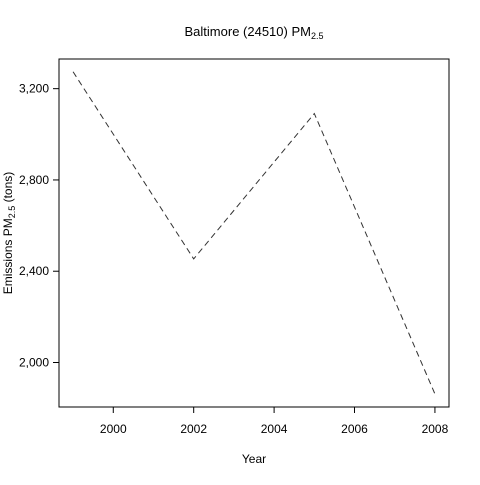 The height and width of the screenshot is (485, 480). What do you see at coordinates (354, 429) in the screenshot?
I see `x-tick-label: 2006` at bounding box center [354, 429].